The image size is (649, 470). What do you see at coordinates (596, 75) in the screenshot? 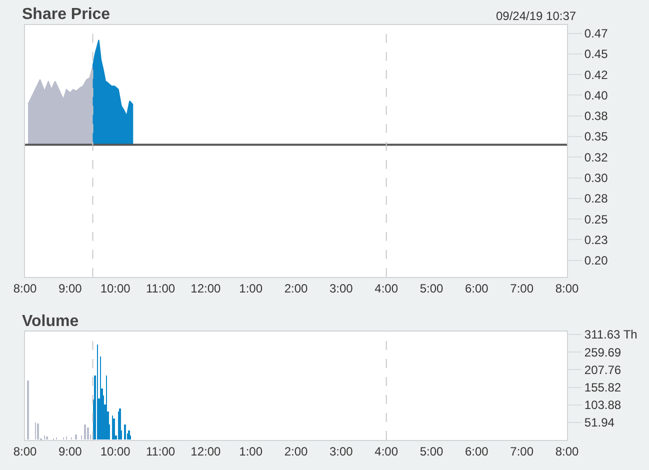
I see `y-tick-label: 0.42` at bounding box center [596, 75].